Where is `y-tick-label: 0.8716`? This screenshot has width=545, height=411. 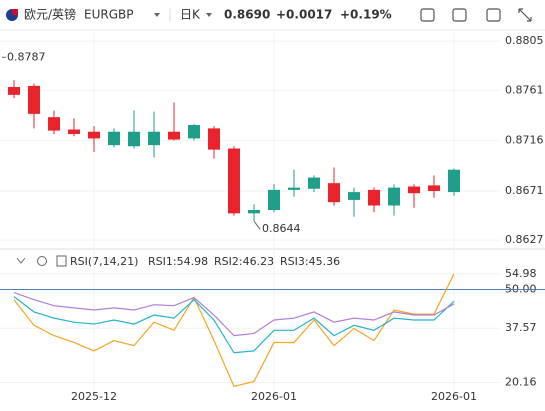 y-tick-label: 0.8716 is located at coordinates (524, 140).